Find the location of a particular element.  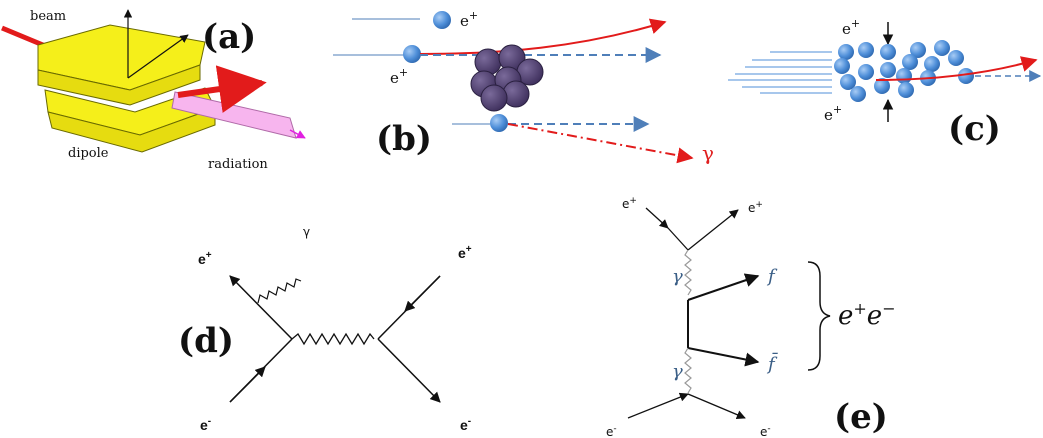

e-label-gamma-bottom: γ is located at coordinates (677, 371).